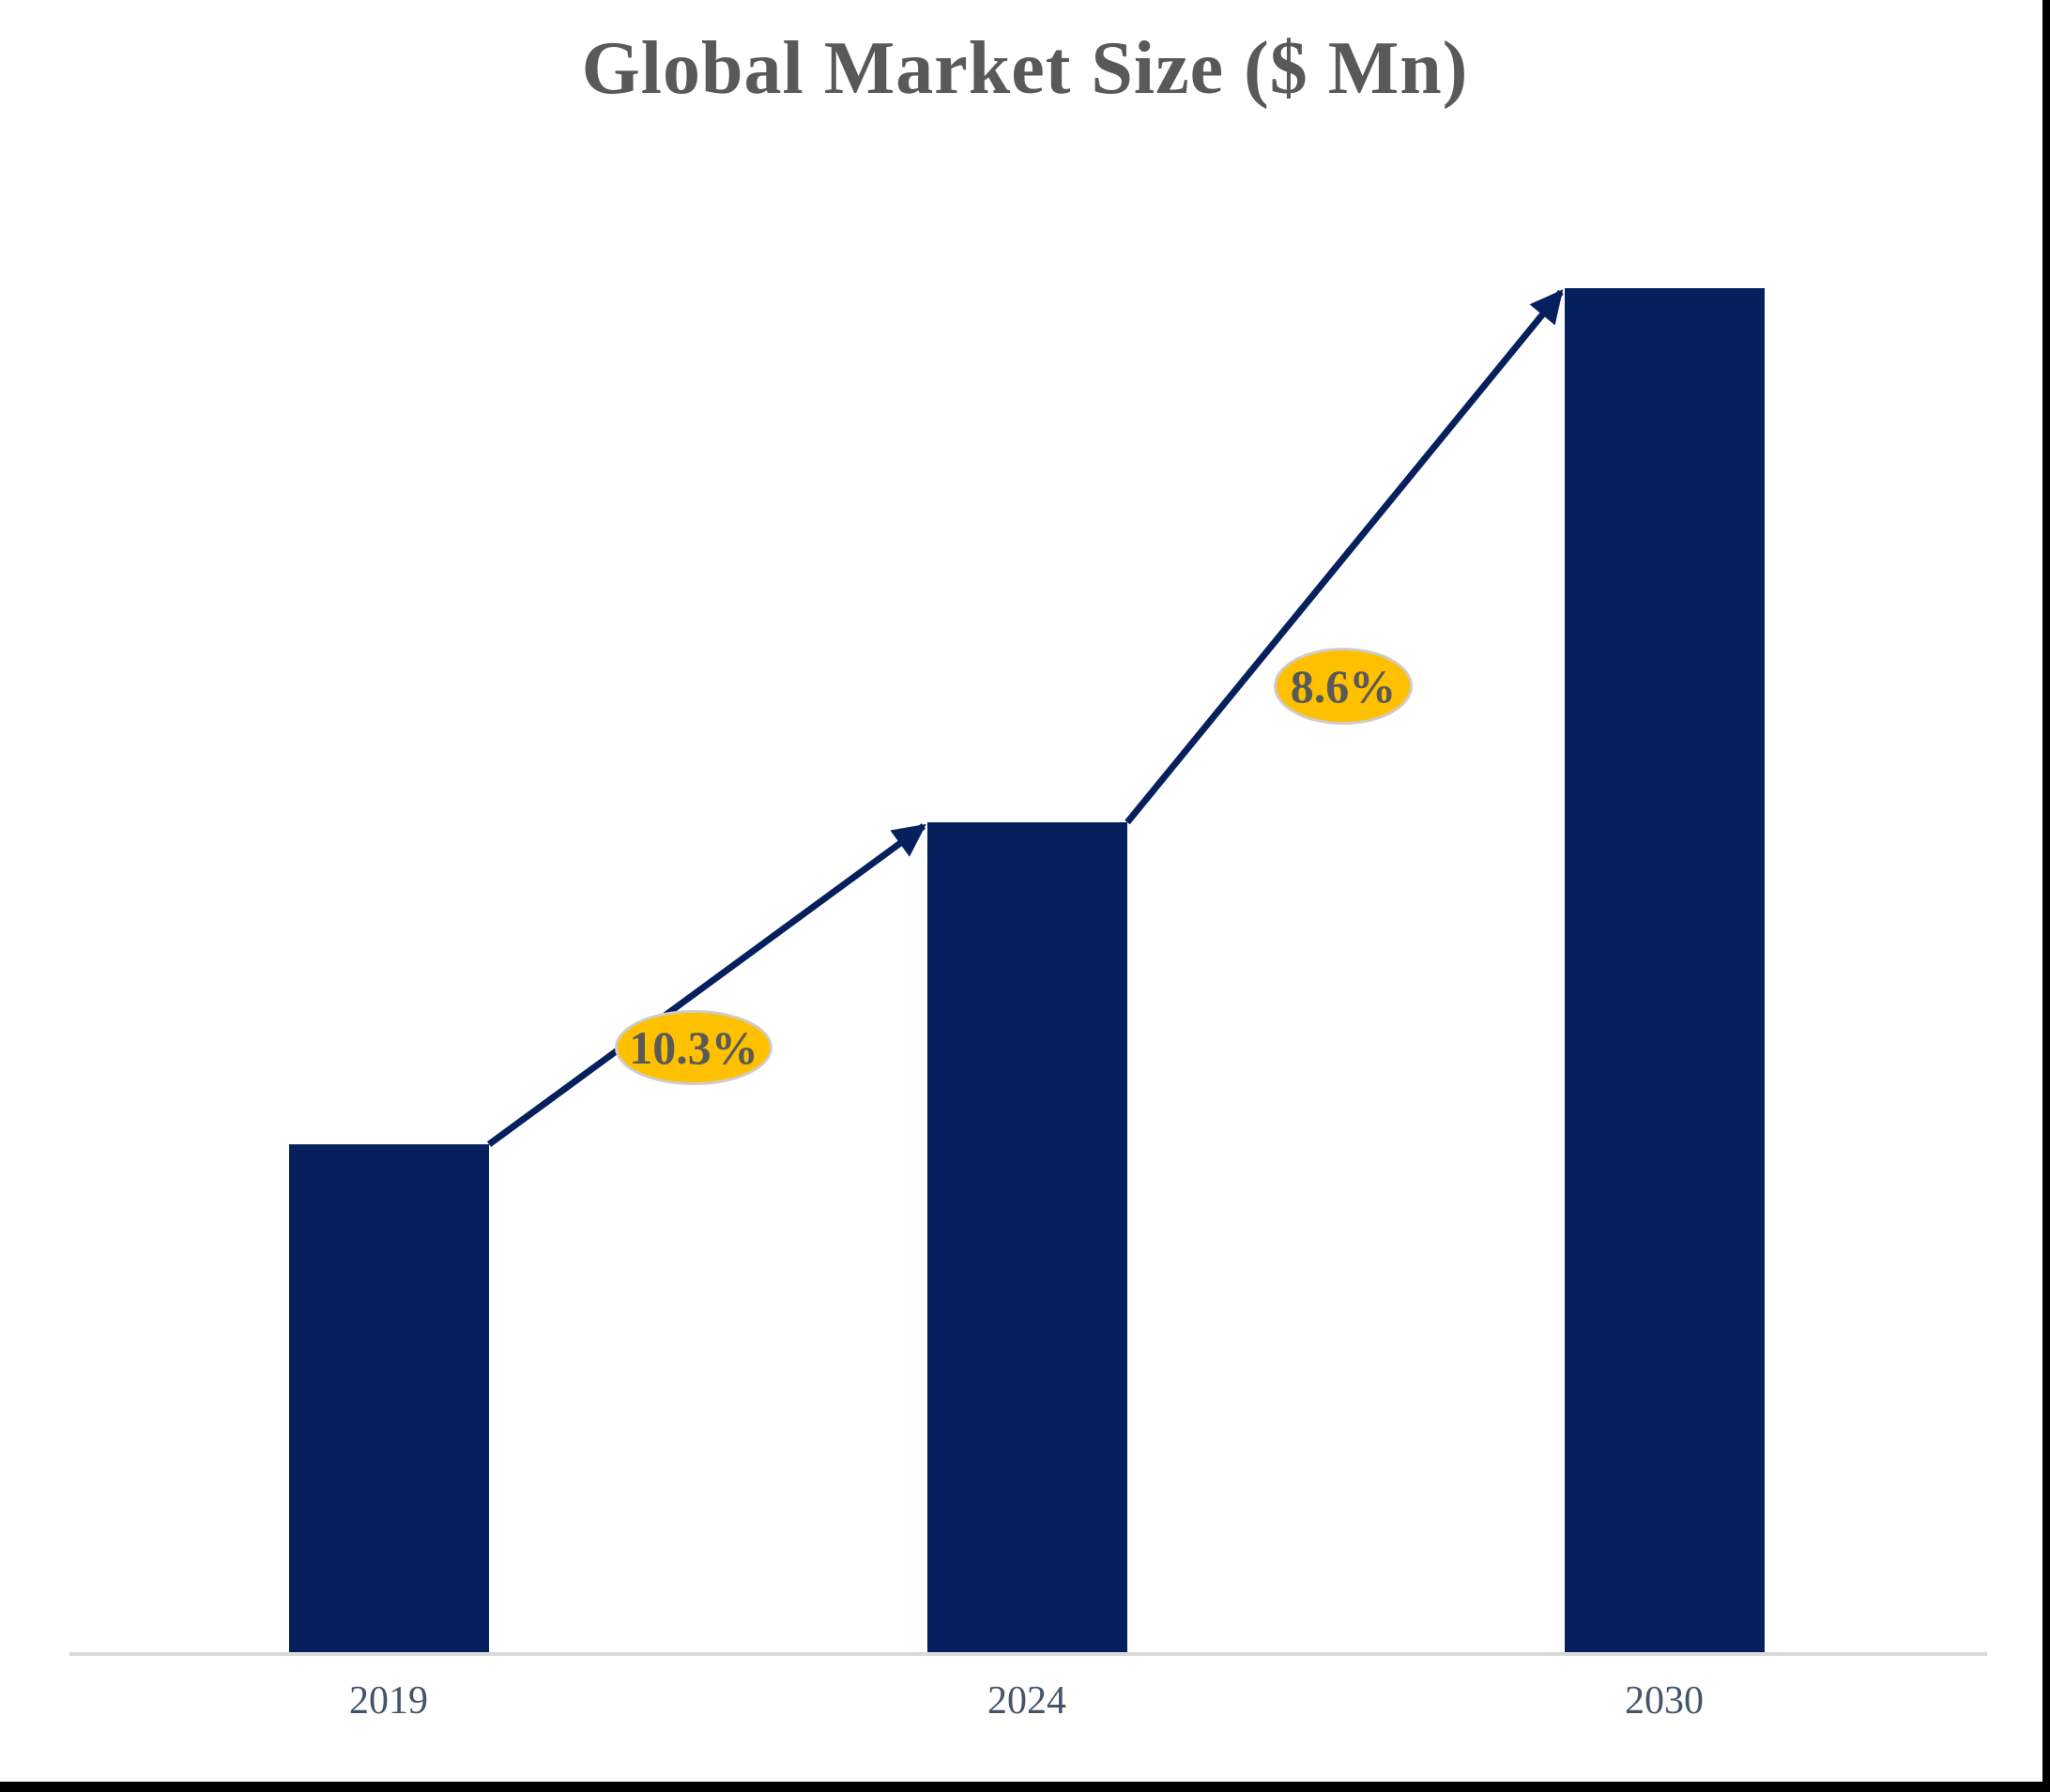 This screenshot has height=1792, width=2050. Describe the element at coordinates (1665, 971) in the screenshot. I see `bar-2030` at that location.